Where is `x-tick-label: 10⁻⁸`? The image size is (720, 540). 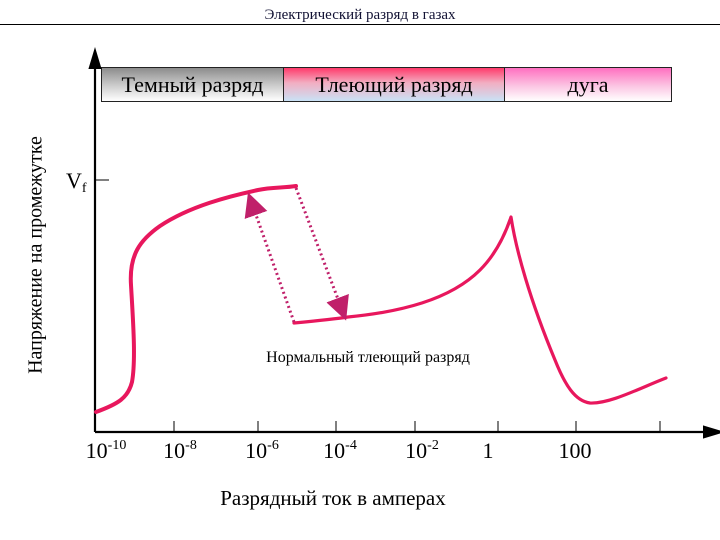
x-tick-label: 10⁻⁸ is located at coordinates (180, 450).